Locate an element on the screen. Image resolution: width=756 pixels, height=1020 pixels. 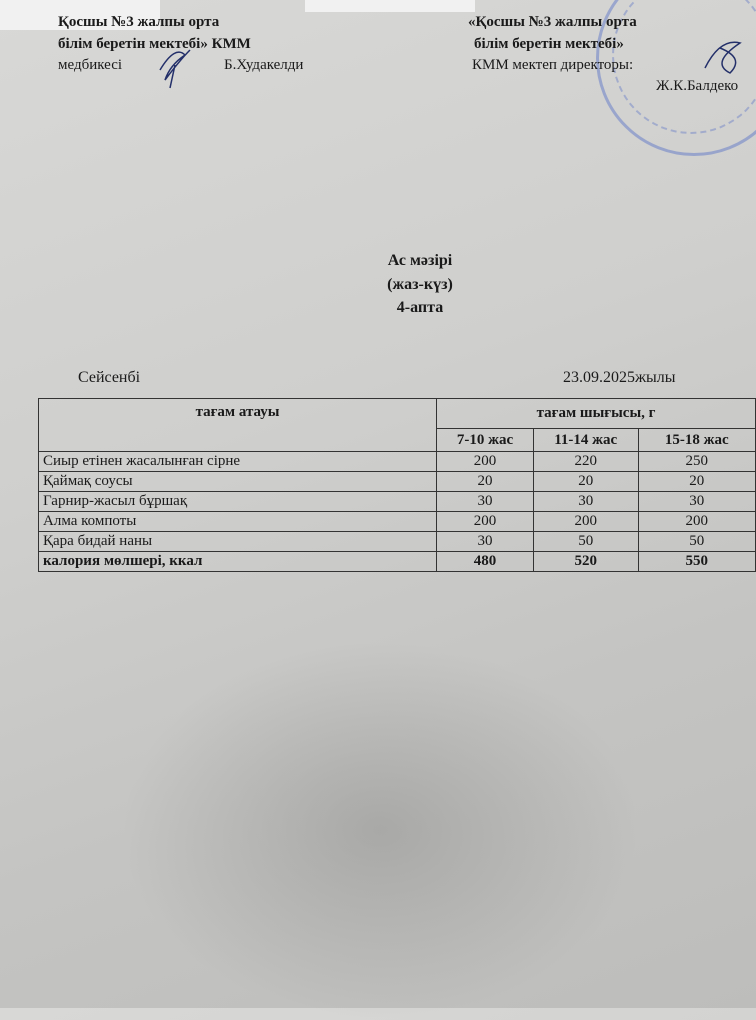
header-left-name: Б.Худакелди is located at coordinates (264, 65).